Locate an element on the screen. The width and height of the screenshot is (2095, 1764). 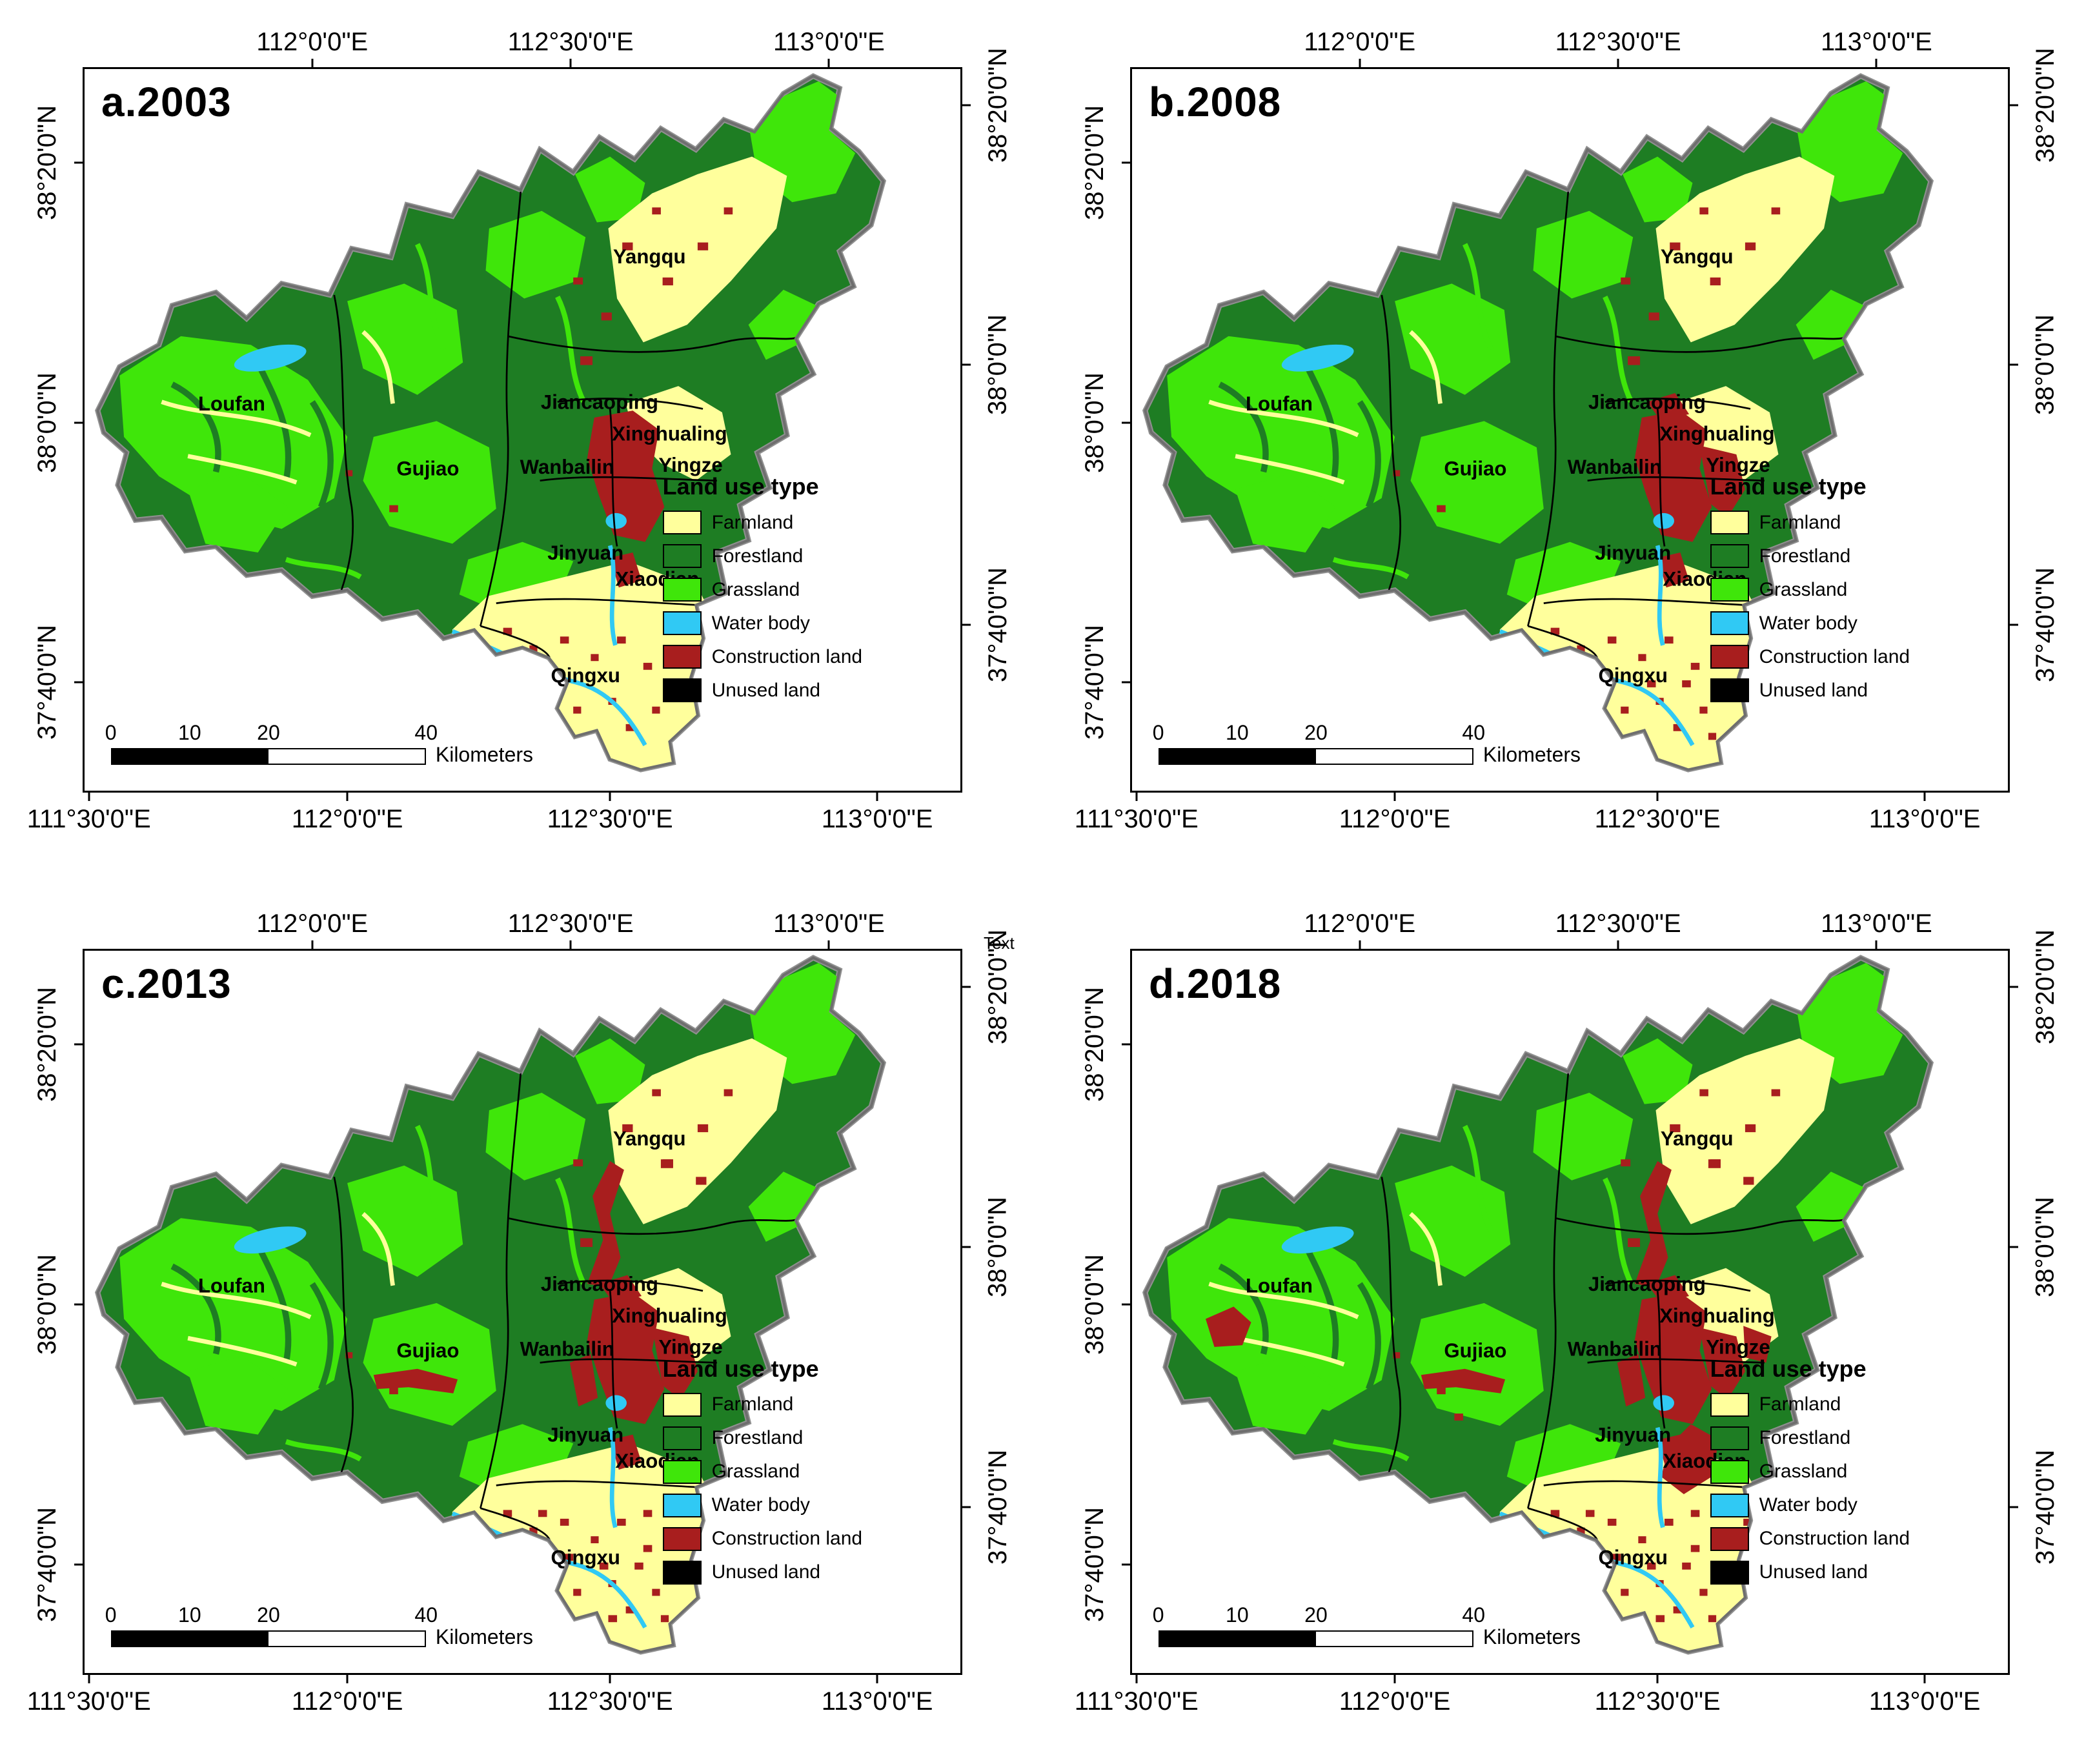
axis-label-right: 38°20'0"N is located at coordinates (2046, 105).